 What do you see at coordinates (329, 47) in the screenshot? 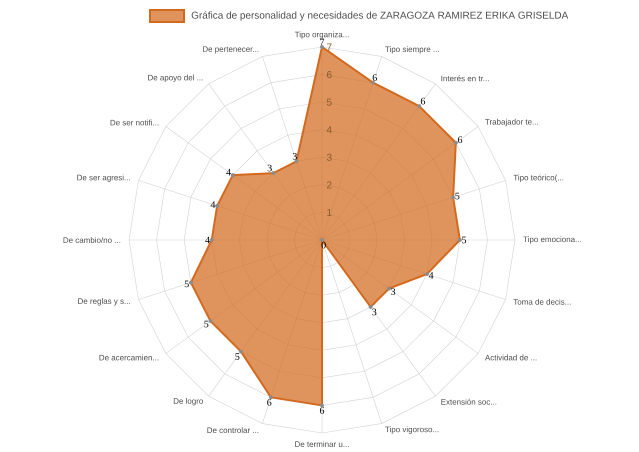
I see `y-tick-label: 7` at bounding box center [329, 47].